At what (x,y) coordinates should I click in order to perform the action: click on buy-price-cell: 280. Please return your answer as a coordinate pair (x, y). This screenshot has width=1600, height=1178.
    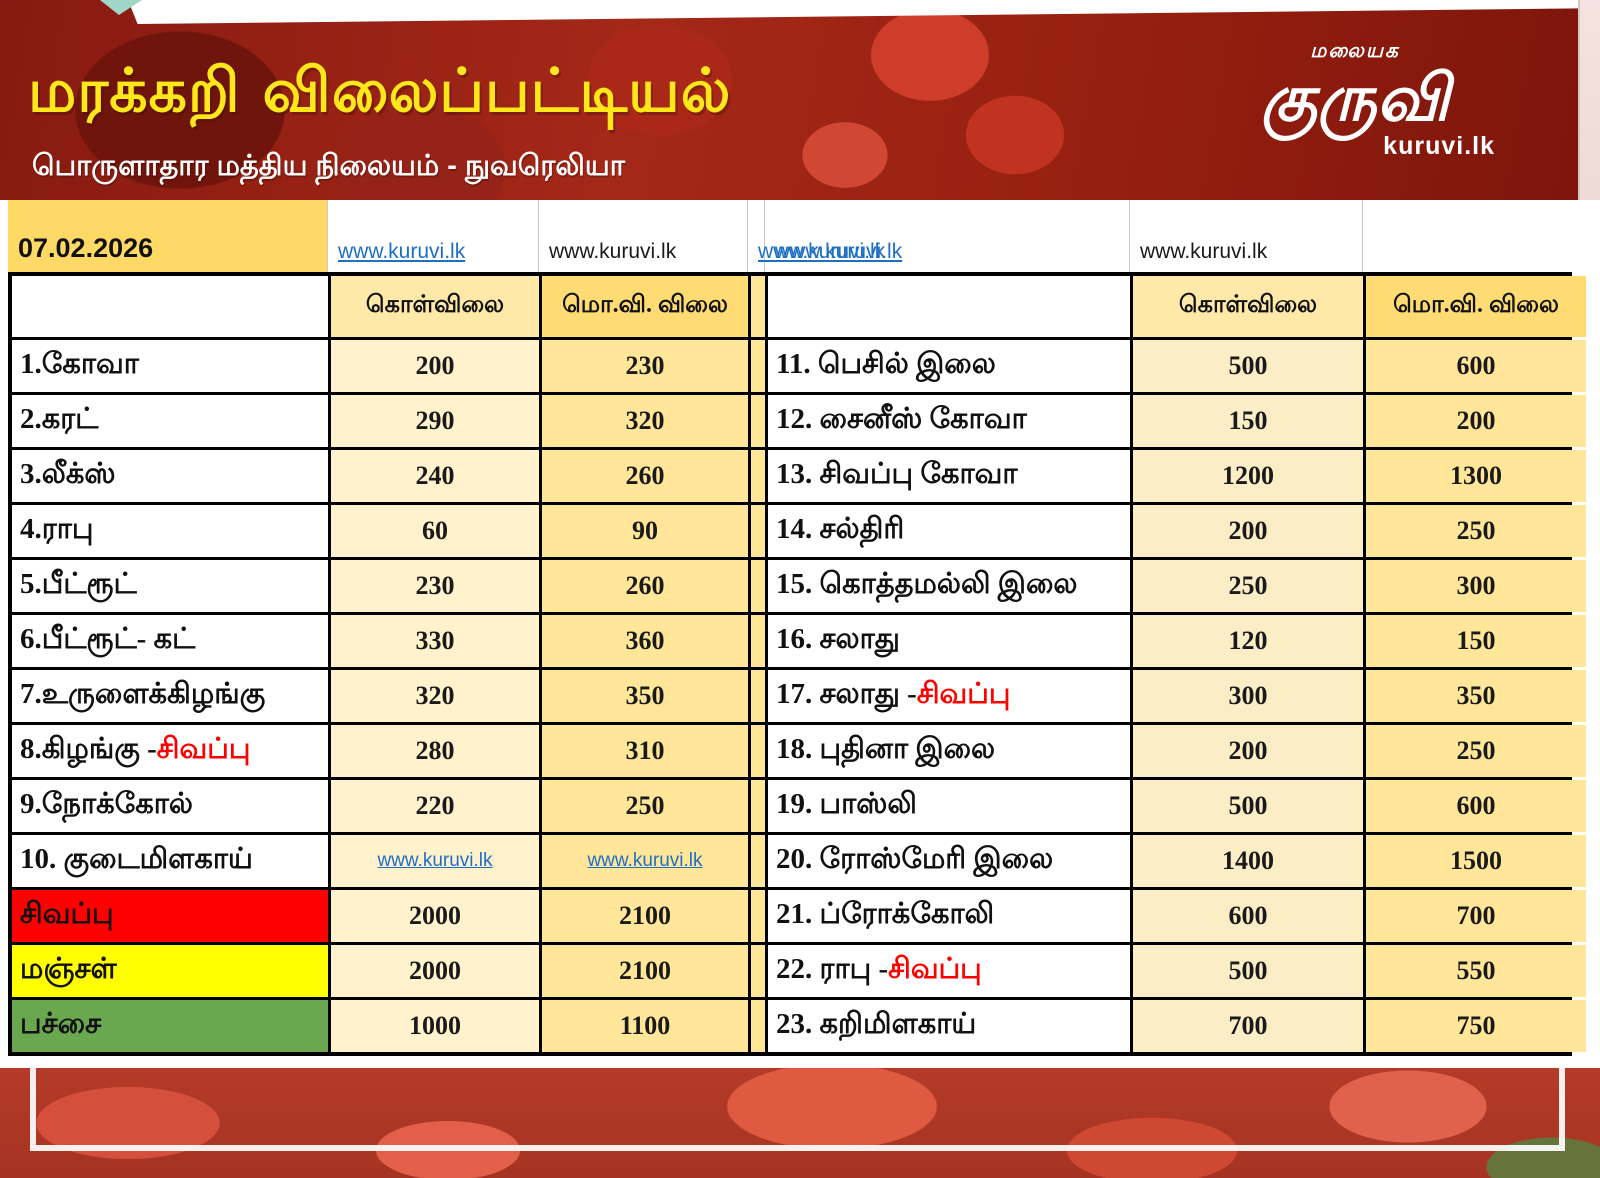
    Looking at the image, I should click on (435, 751).